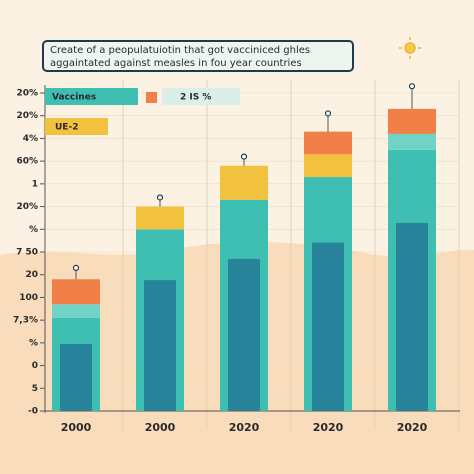 The image size is (474, 474). I want to click on y-tick-label: 7 50, so click(27, 253).